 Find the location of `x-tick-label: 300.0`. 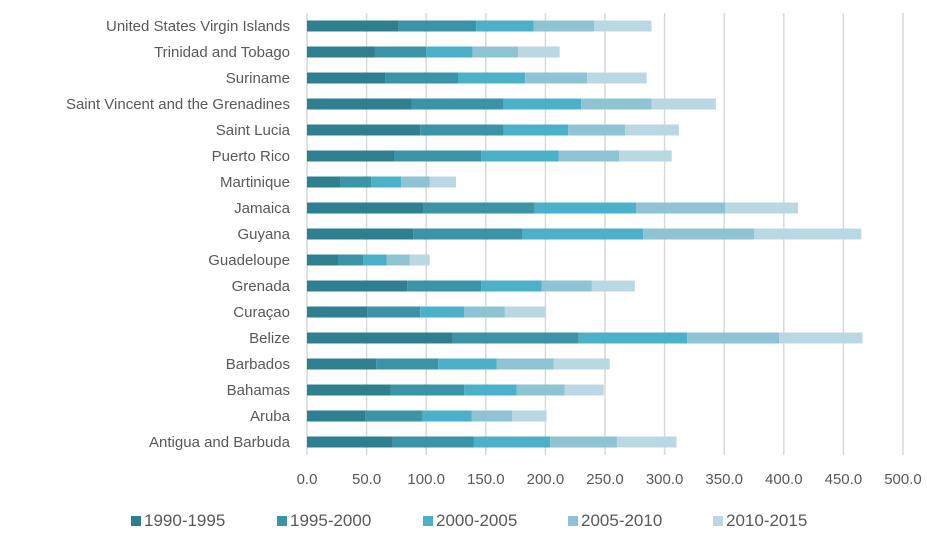

x-tick-label: 300.0 is located at coordinates (665, 479).